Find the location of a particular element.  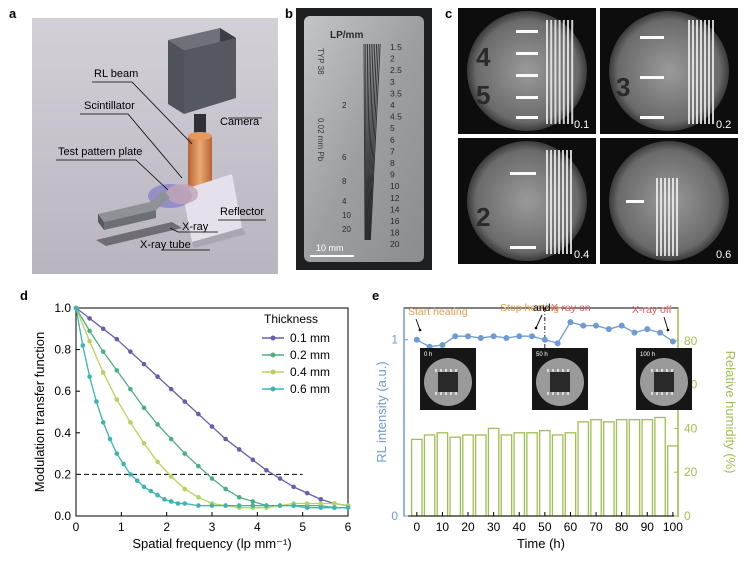

right-tick-label: 0 is located at coordinates (687, 516).